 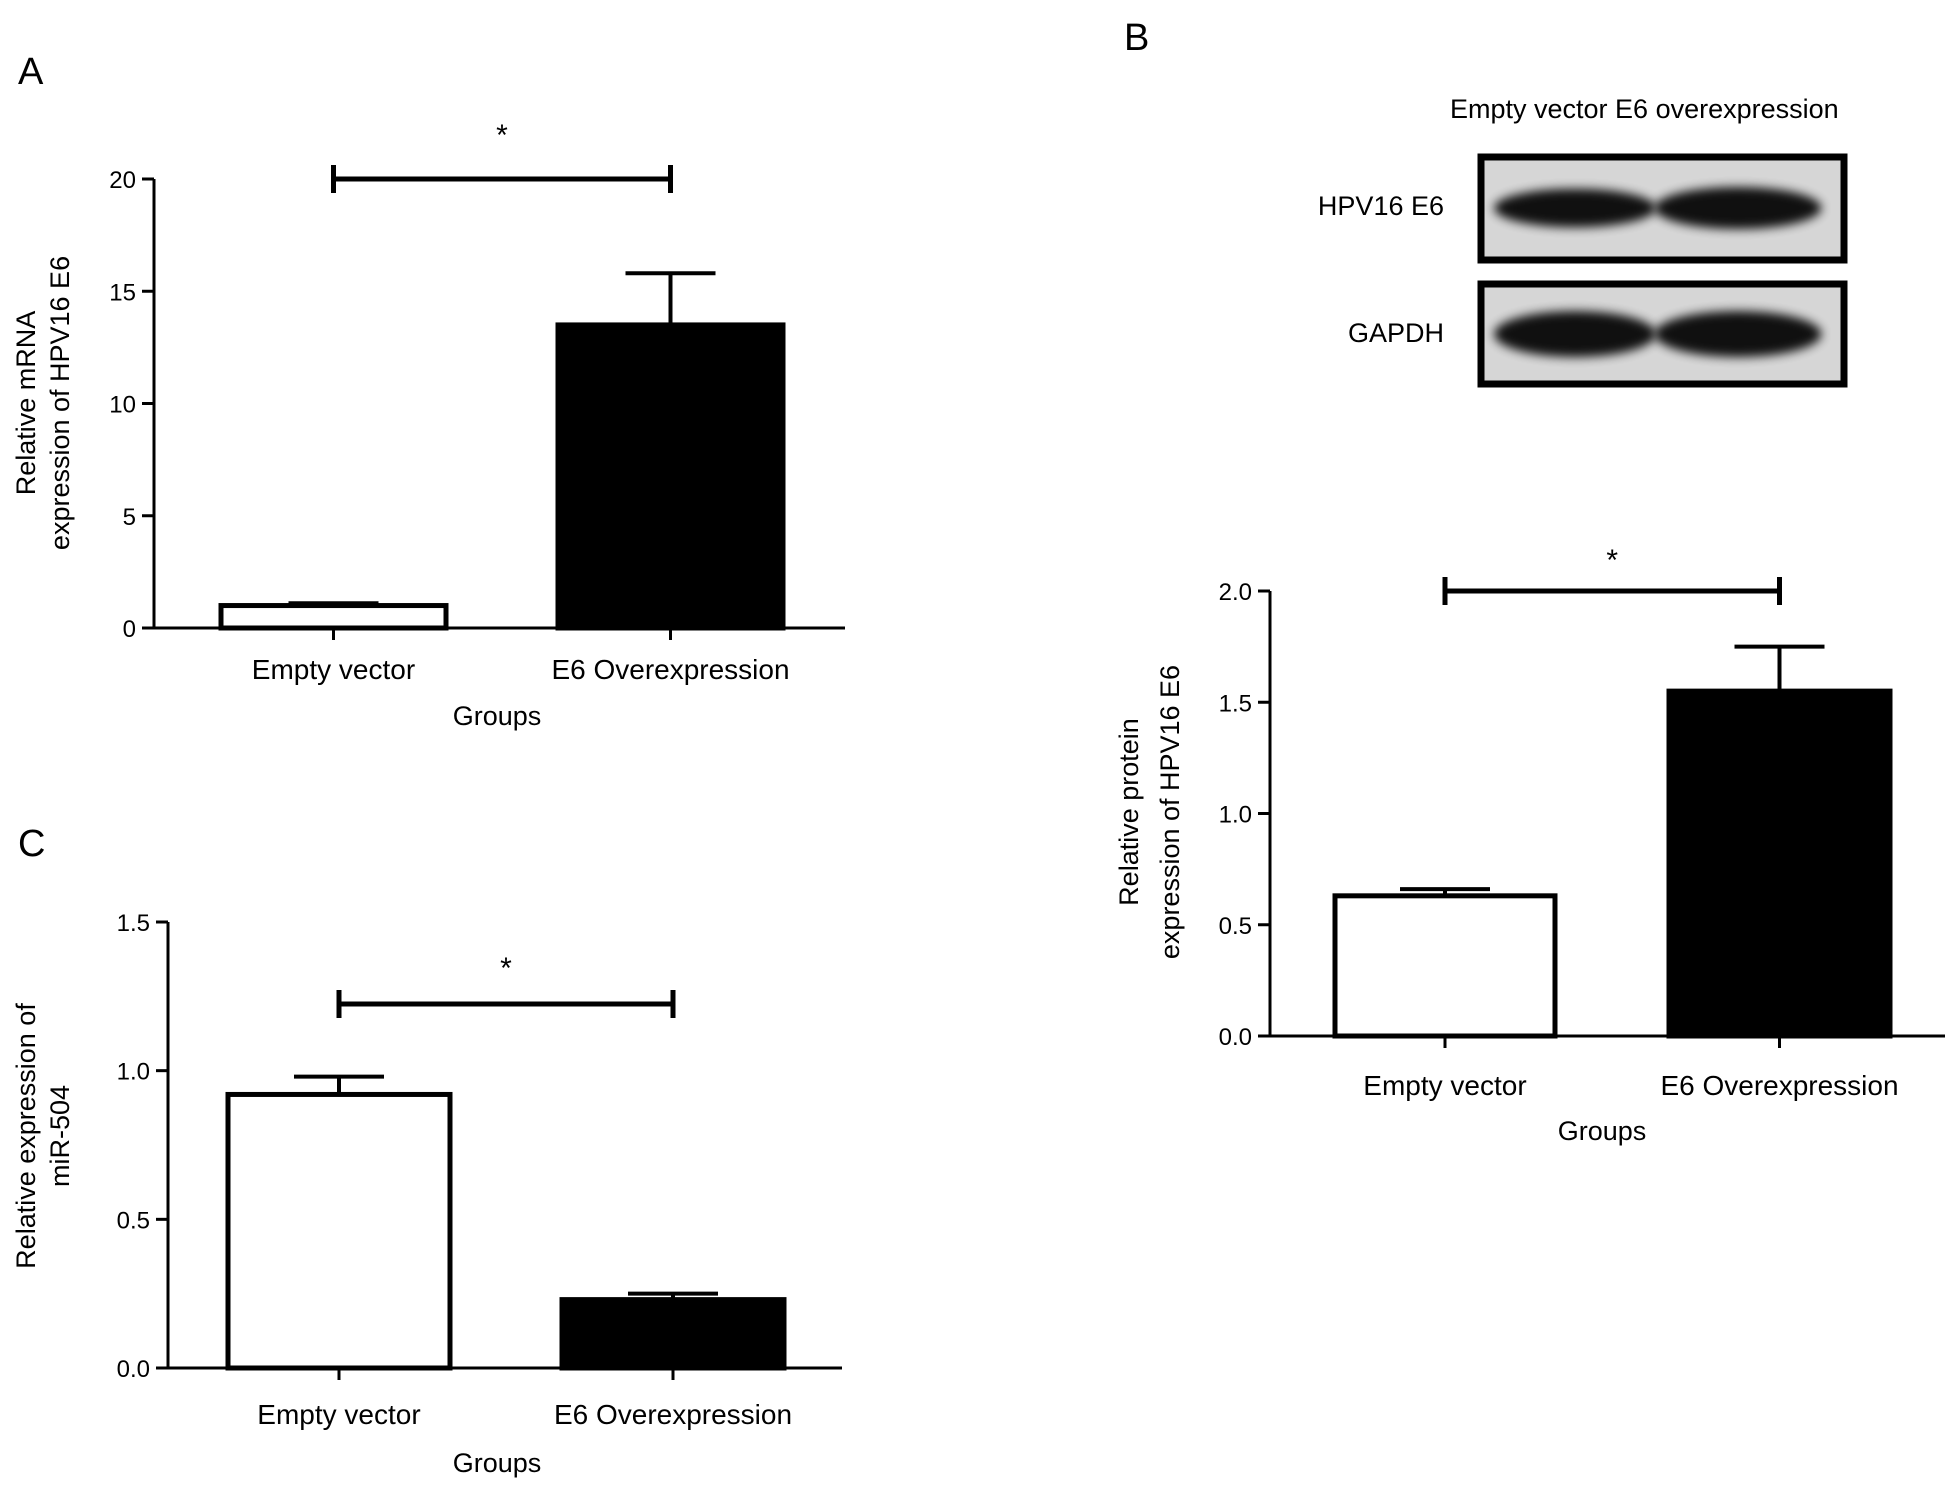 What do you see at coordinates (1381, 206) in the screenshot?
I see `blot-row-label-hpv16-e6: HPV16 E6` at bounding box center [1381, 206].